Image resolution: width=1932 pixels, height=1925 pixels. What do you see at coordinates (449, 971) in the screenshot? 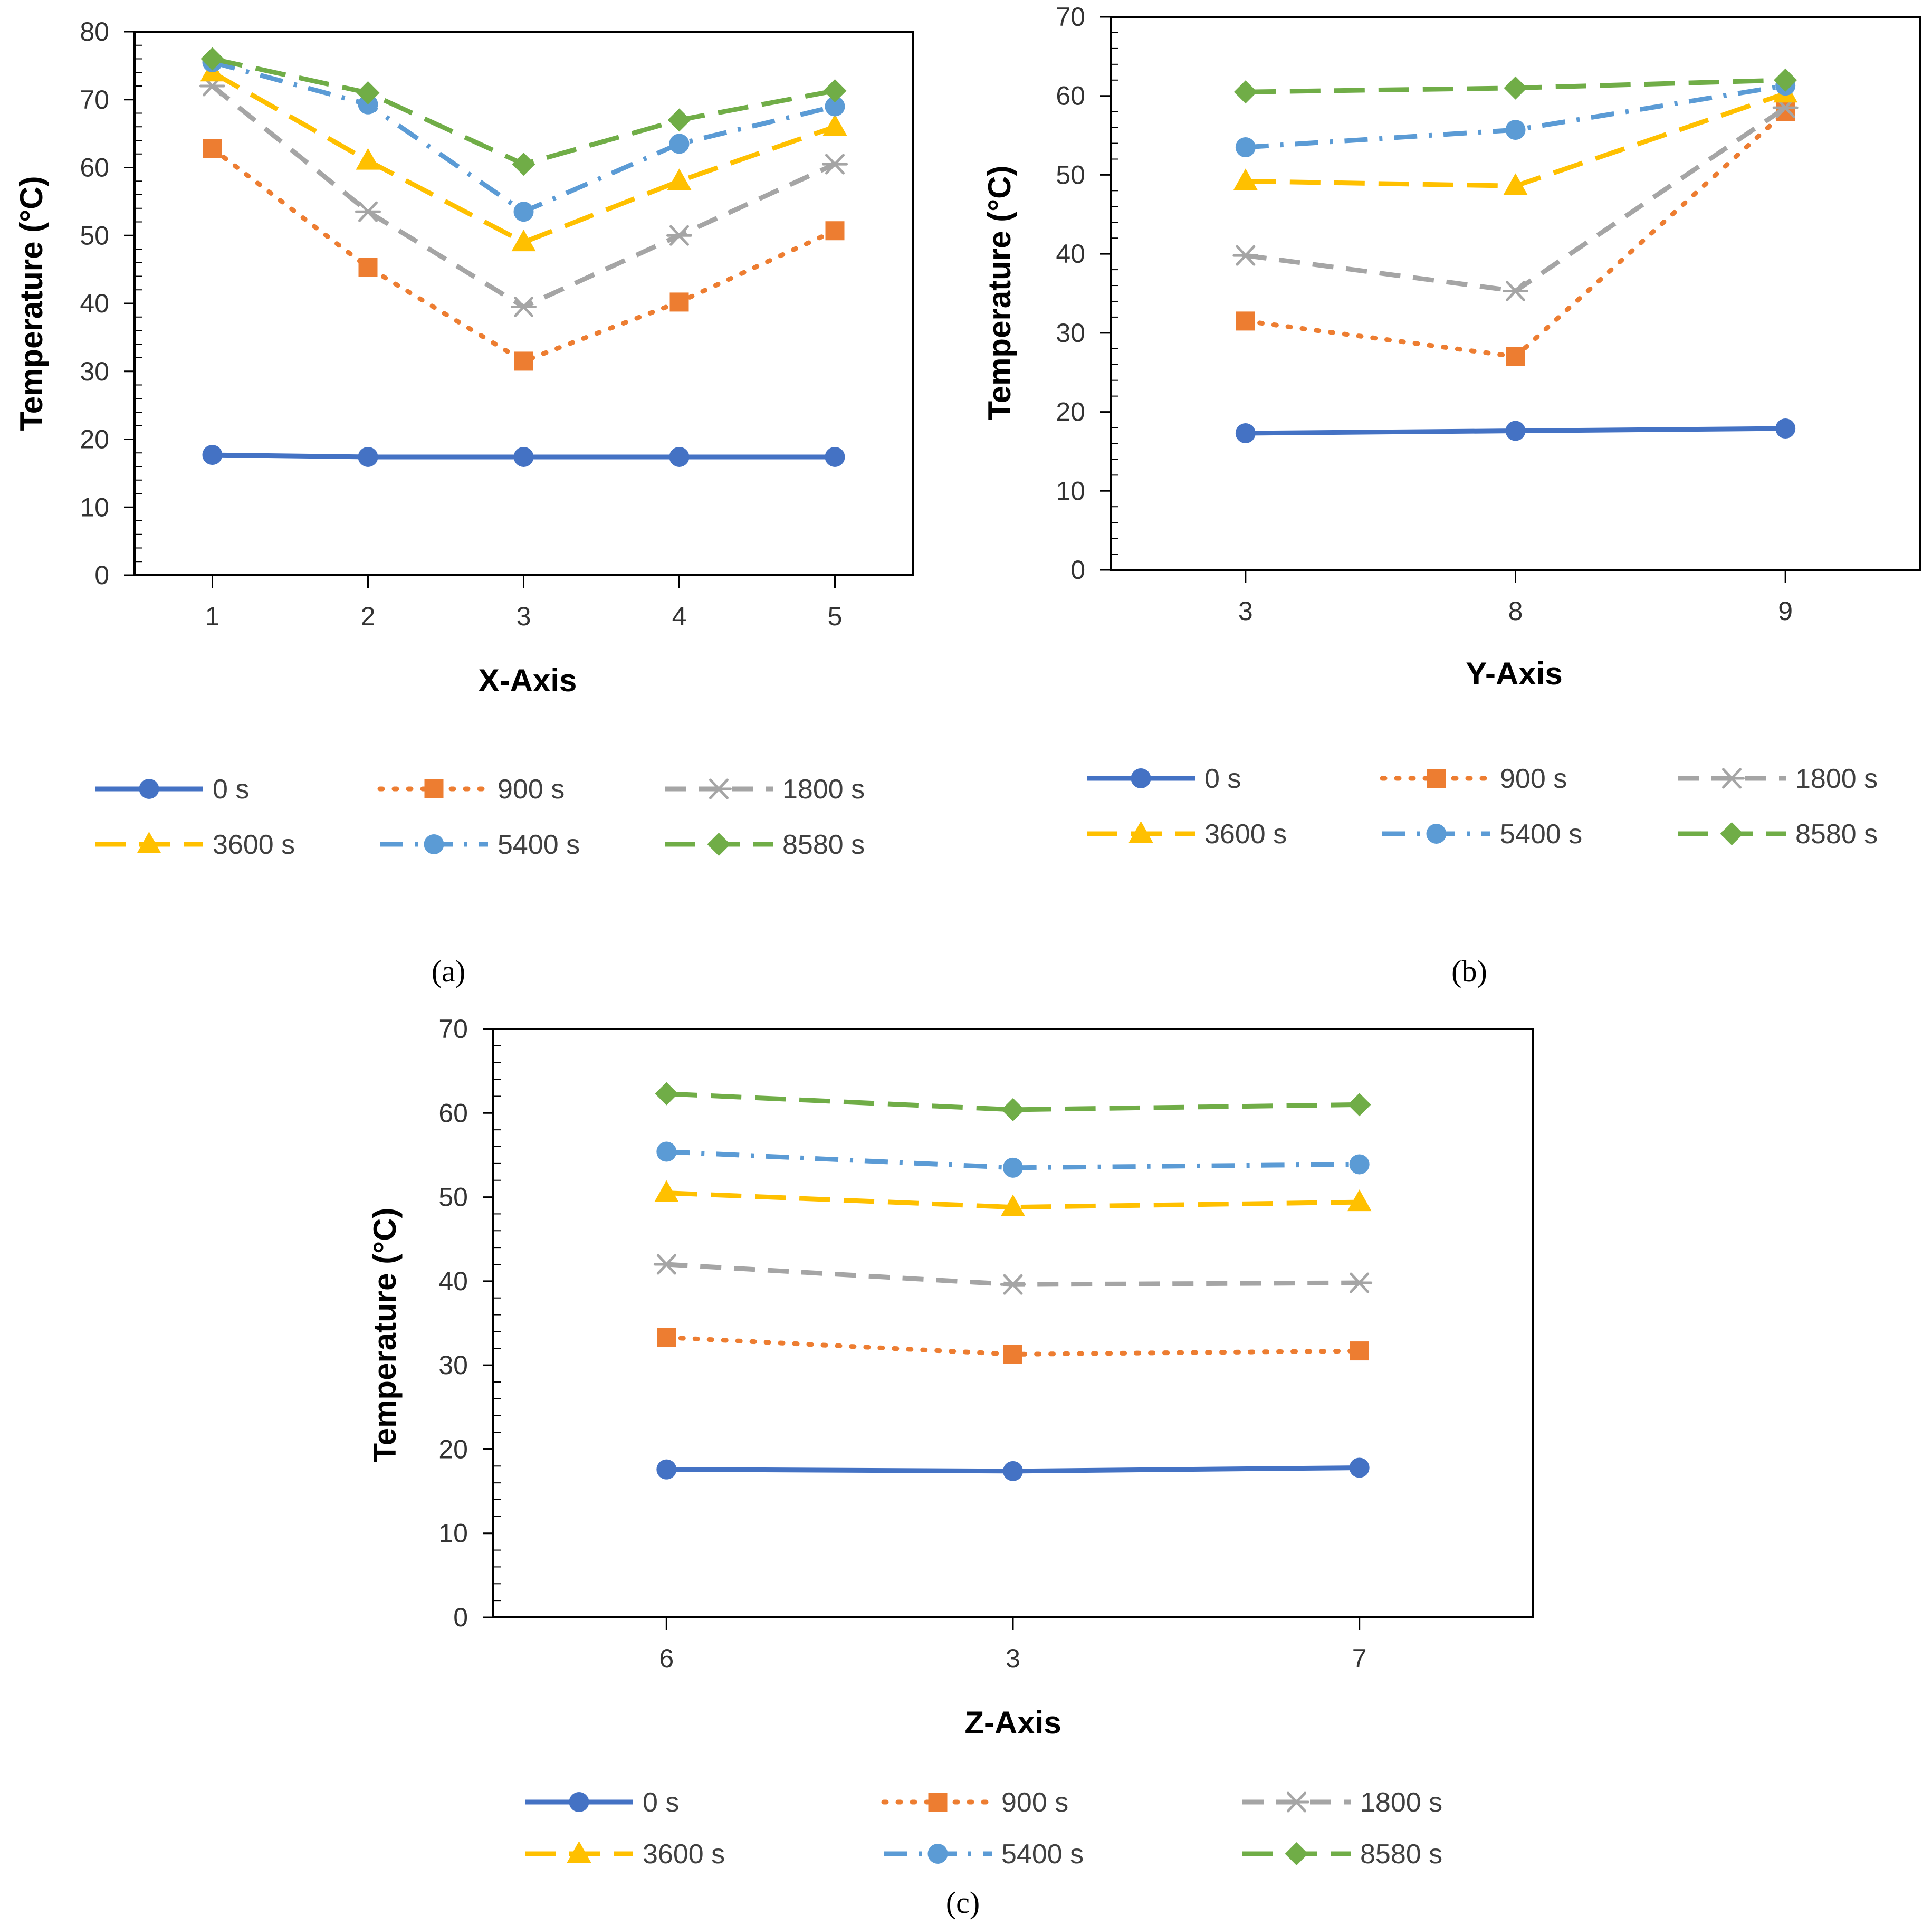
I see `panel-label-a: (a)` at bounding box center [449, 971].